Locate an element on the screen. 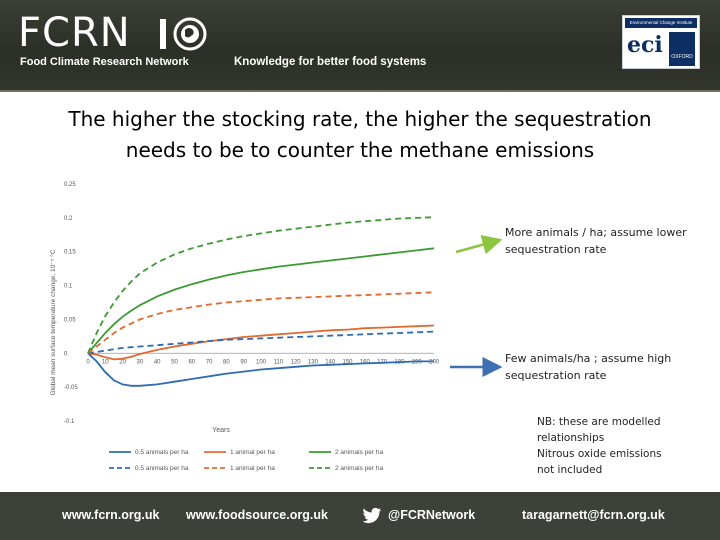  y-tick-label: -0.1 is located at coordinates (69, 422).